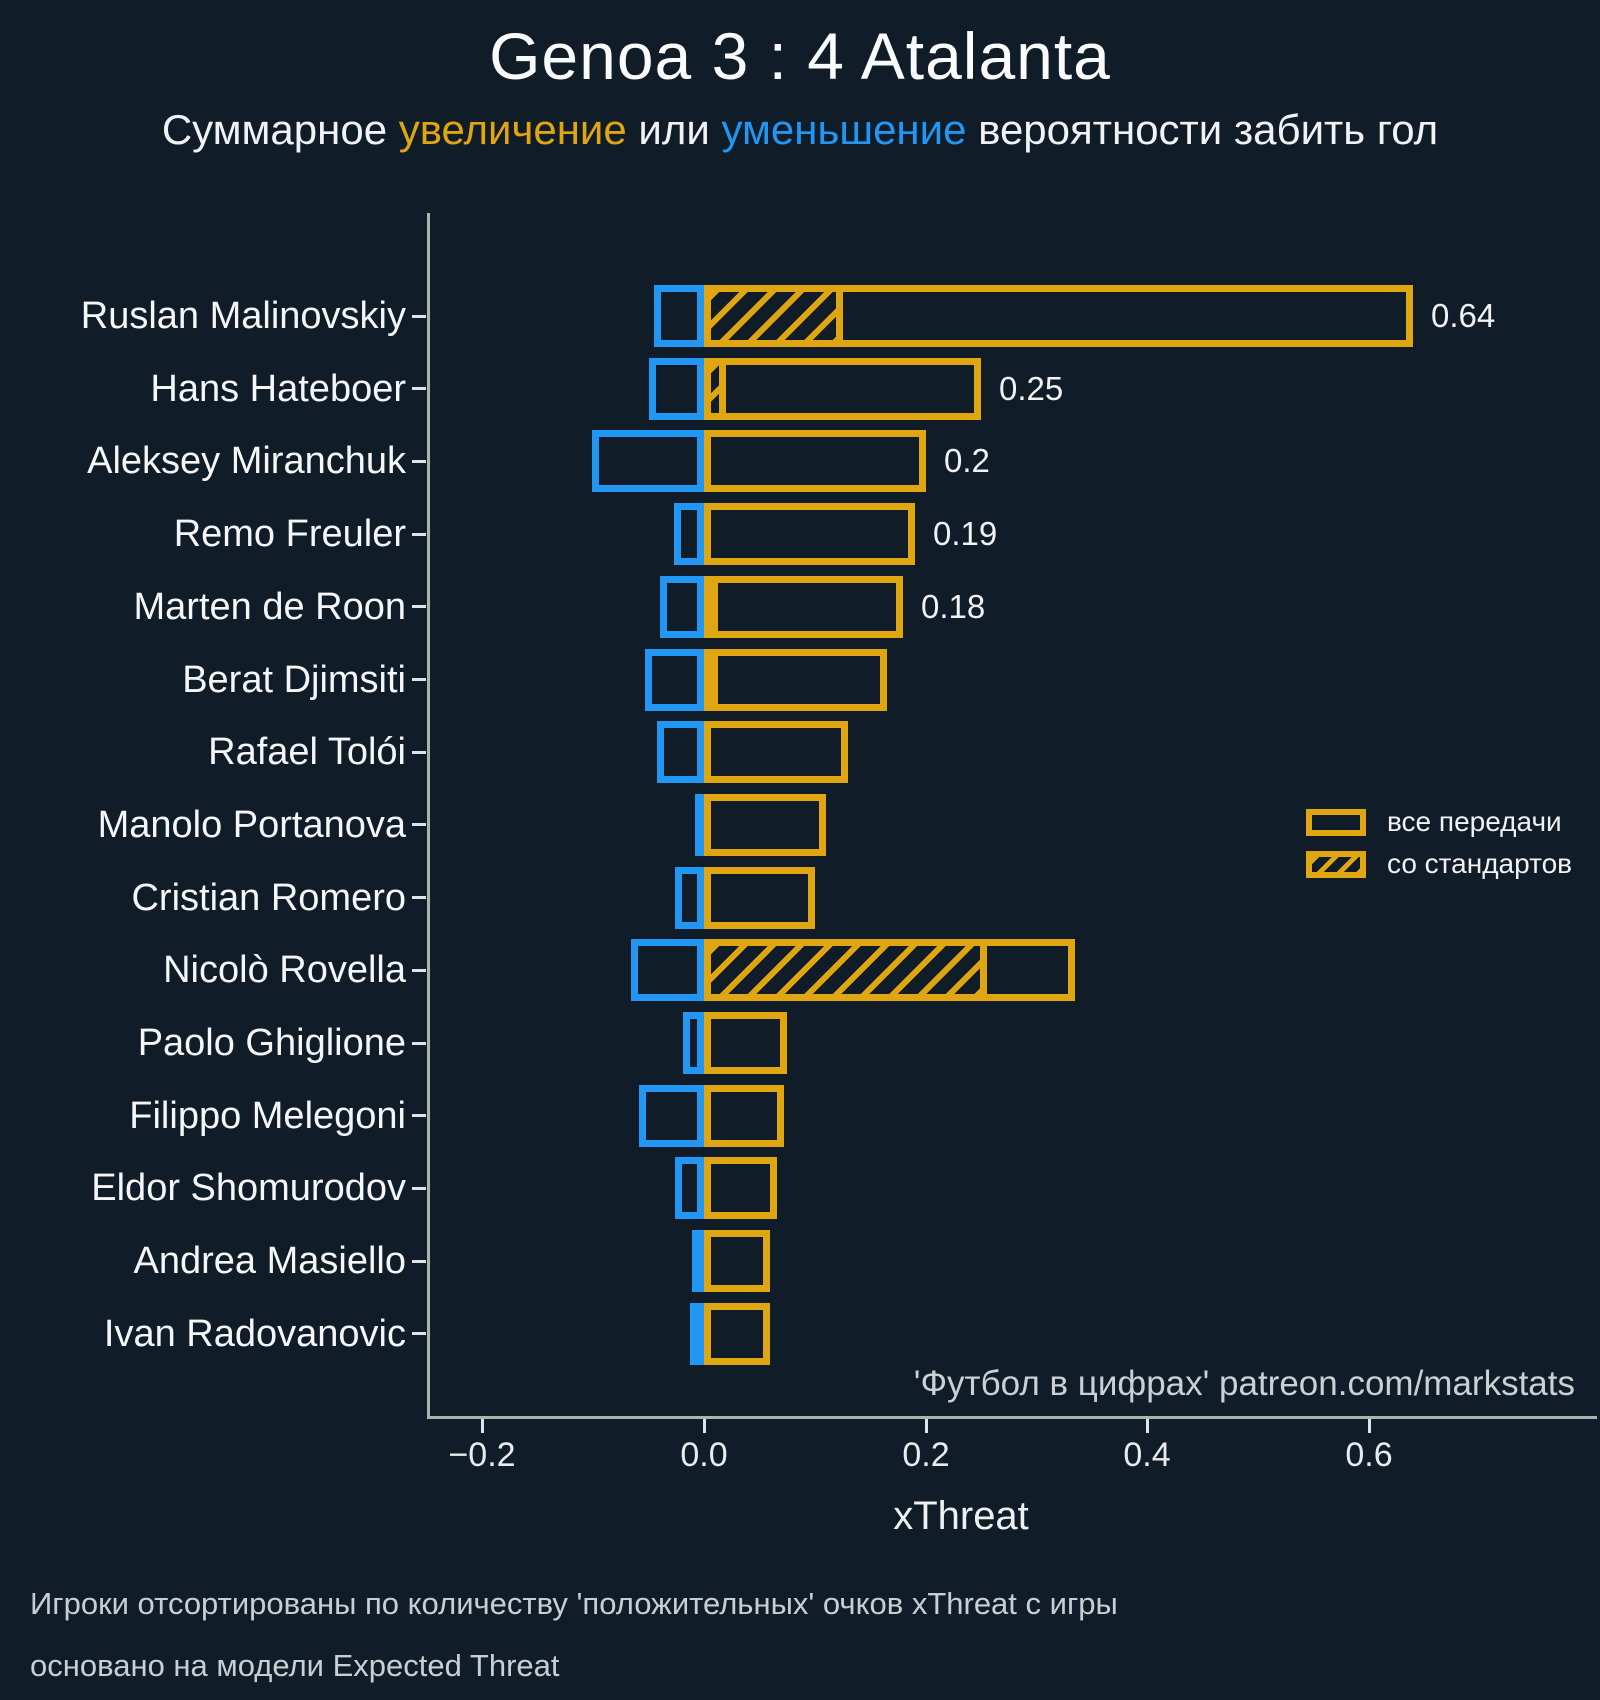  I want to click on legend-label: все передачи, so click(1474, 821).